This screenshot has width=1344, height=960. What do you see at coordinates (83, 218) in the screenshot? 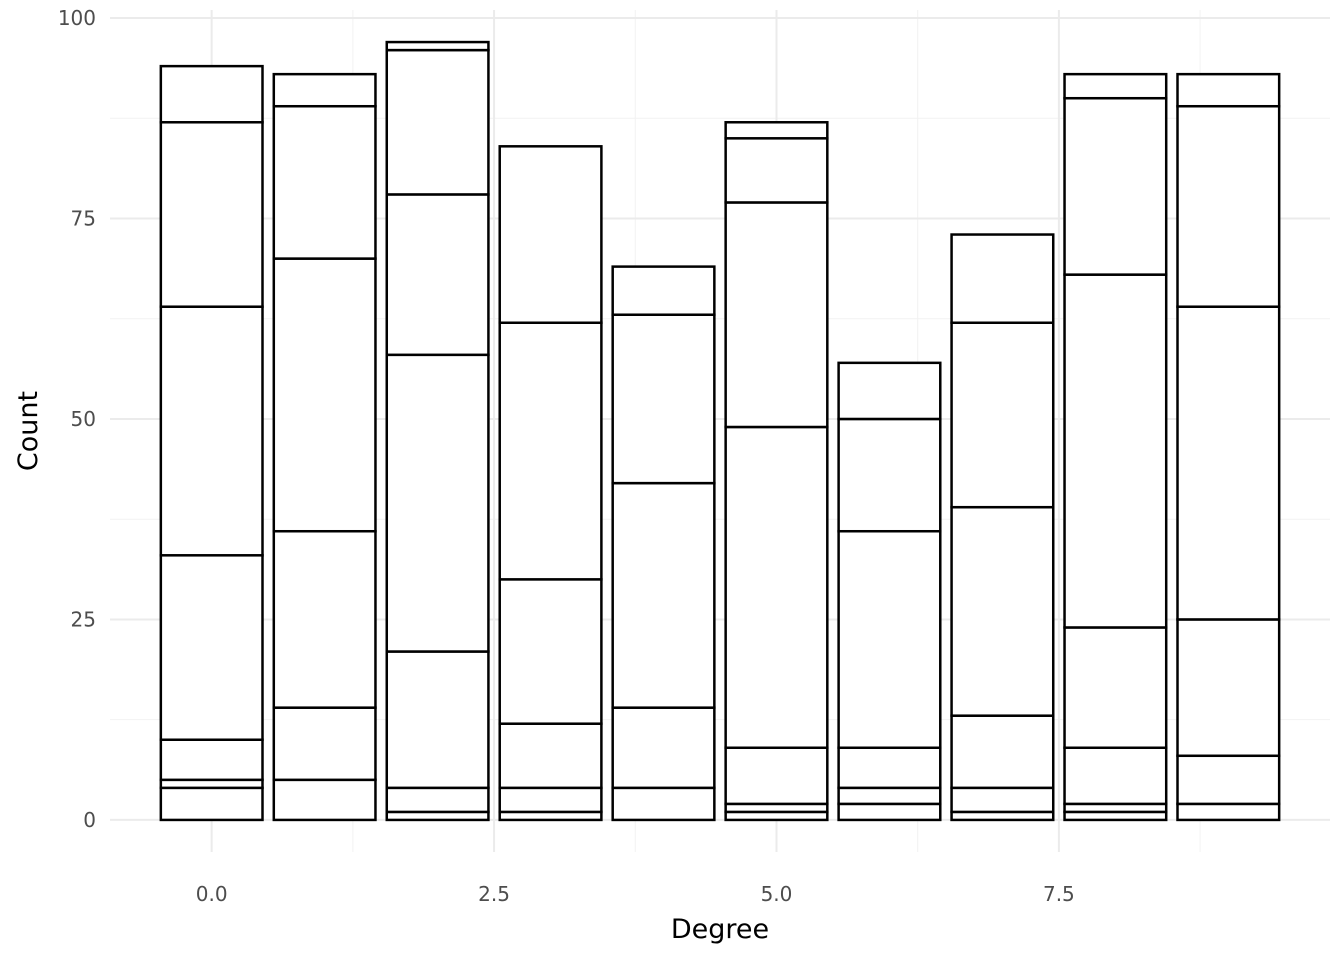
I see `y-tick-label: 75` at bounding box center [83, 218].